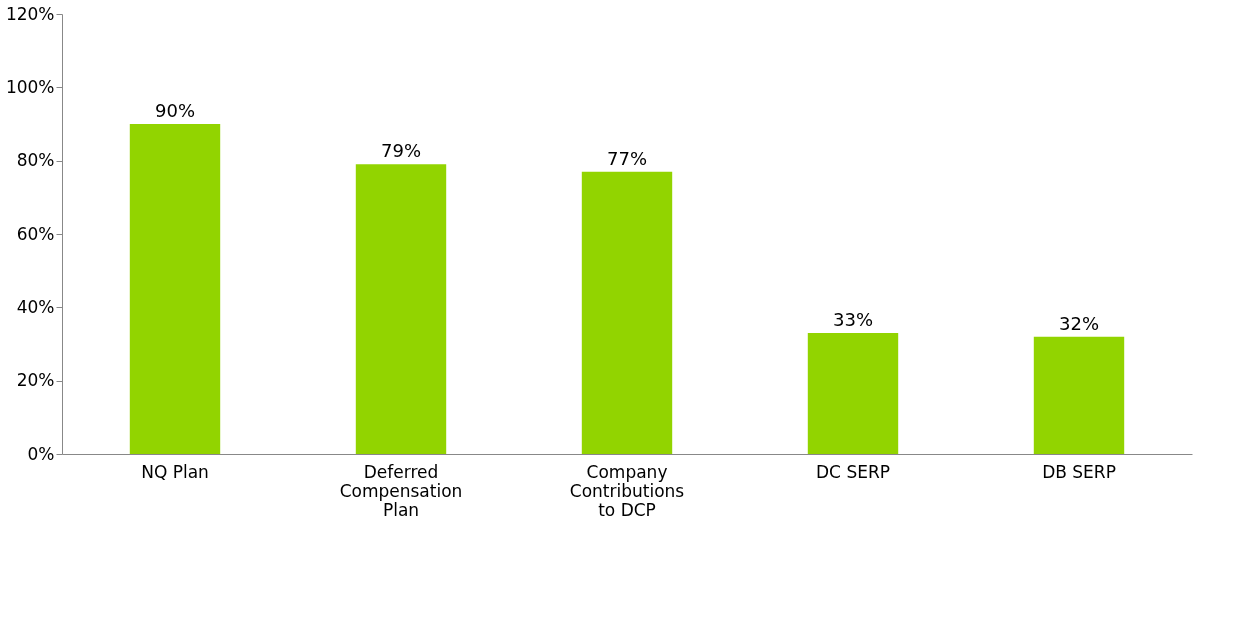 The height and width of the screenshot is (635, 1254). I want to click on y-tick-label: 0%, so click(41, 453).